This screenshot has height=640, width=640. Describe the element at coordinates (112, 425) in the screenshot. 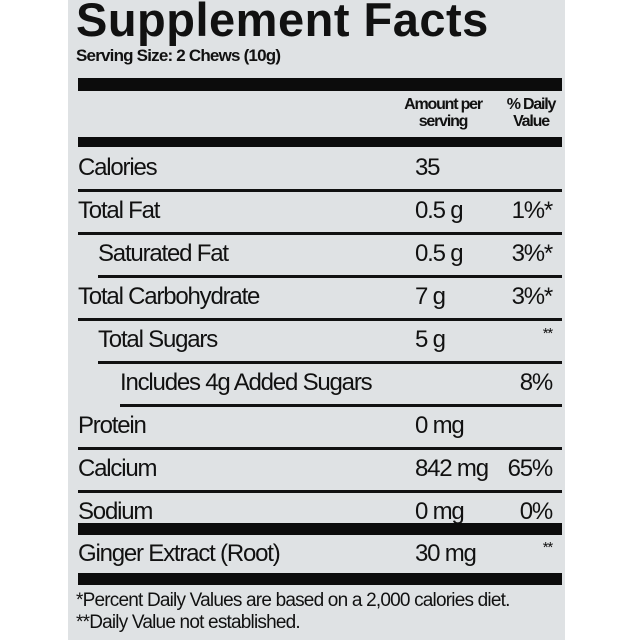

I see `nutrient-name: Protein` at that location.